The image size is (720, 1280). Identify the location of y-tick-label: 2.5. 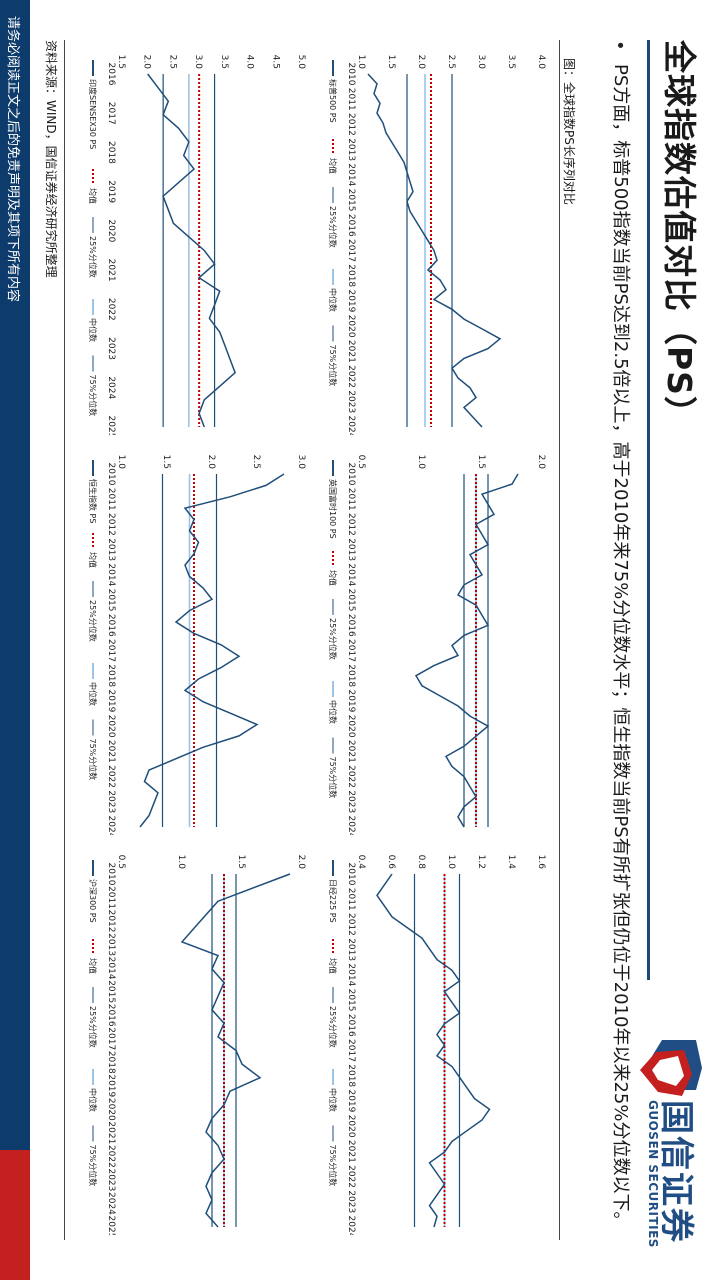
(451, 62).